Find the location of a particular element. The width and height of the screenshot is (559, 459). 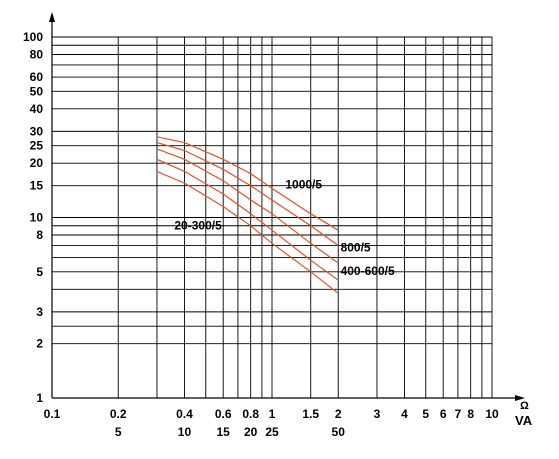

x-tick-label: 0.1 is located at coordinates (52, 414).